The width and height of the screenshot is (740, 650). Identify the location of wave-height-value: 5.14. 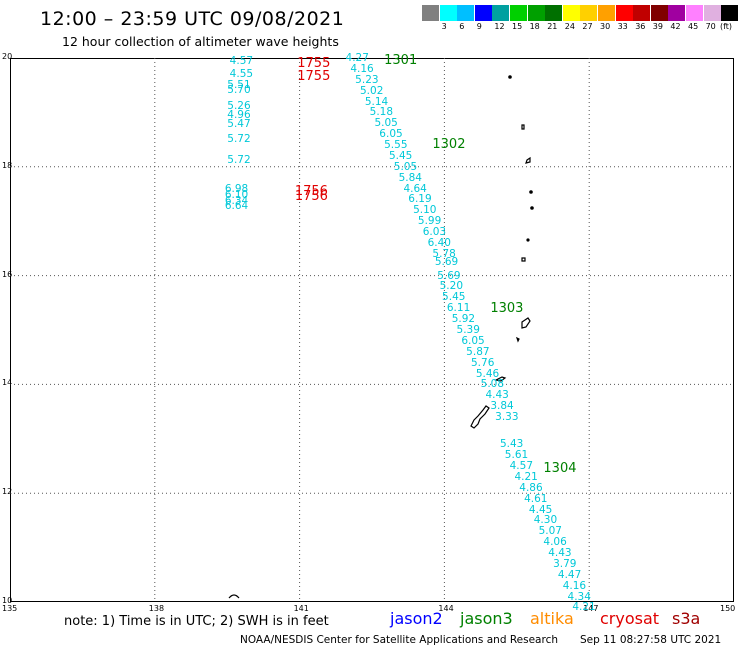
(376, 101).